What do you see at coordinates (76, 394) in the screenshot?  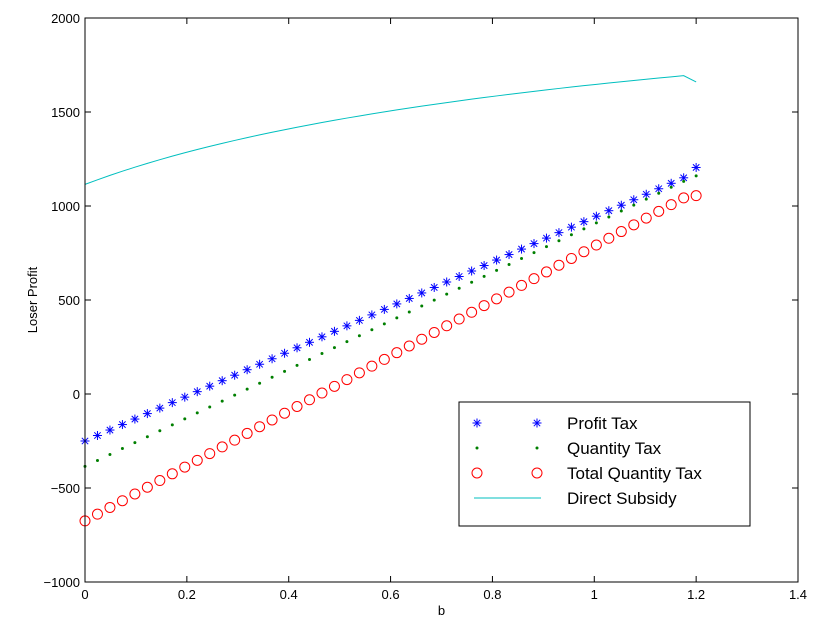 I see `y-tick-label: 0` at bounding box center [76, 394].